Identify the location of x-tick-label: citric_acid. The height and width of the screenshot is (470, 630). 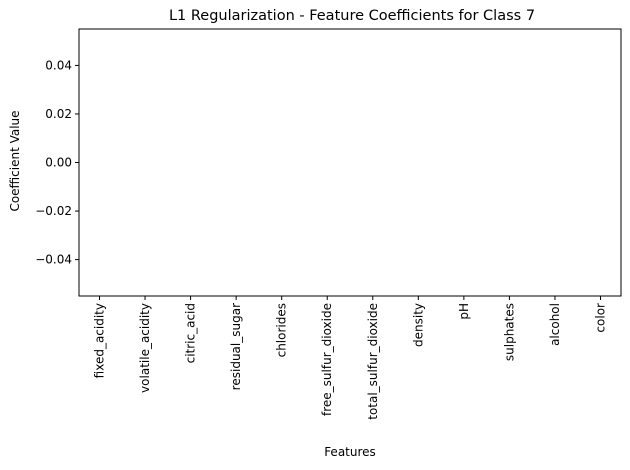
(191, 333).